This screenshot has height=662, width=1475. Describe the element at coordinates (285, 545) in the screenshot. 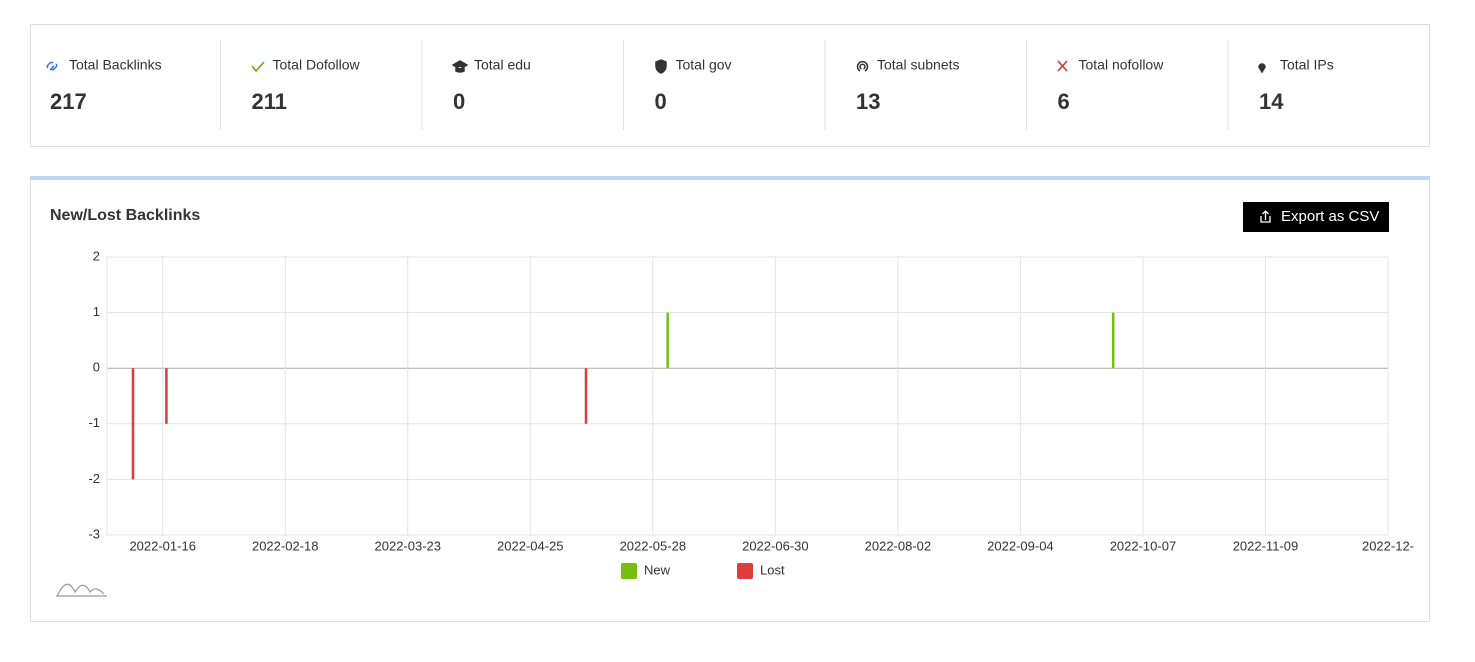

I see `x-tick-label: 2022-02-18` at that location.